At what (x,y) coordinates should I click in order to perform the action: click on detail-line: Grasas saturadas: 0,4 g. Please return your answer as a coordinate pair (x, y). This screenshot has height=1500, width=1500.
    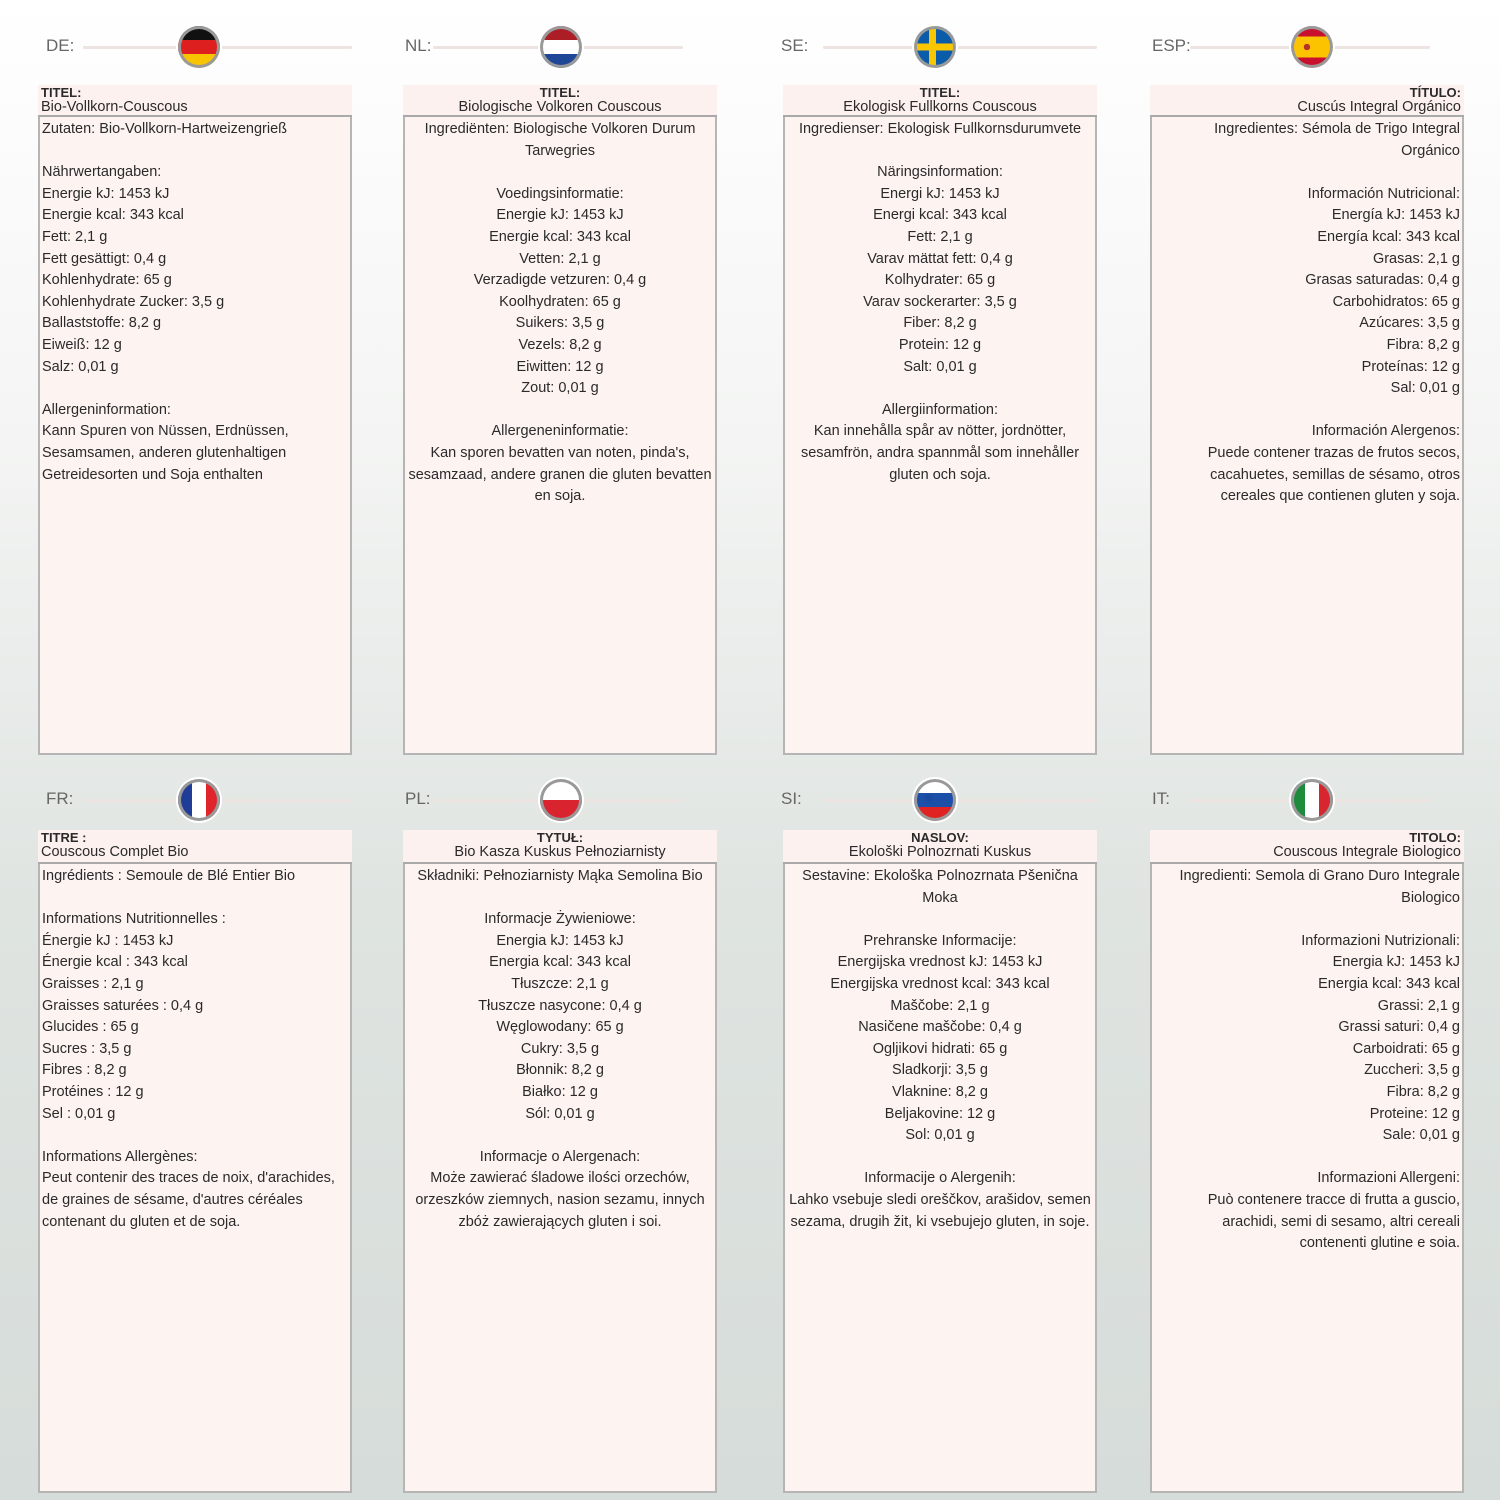
    Looking at the image, I should click on (1382, 280).